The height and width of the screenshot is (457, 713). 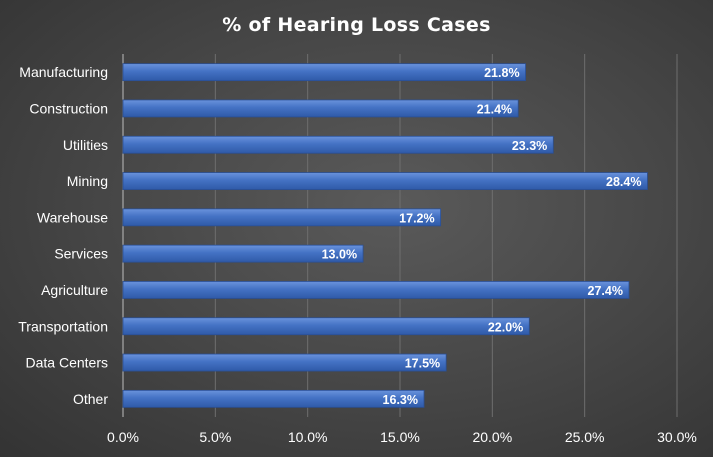 What do you see at coordinates (356, 25) in the screenshot?
I see `chart-title: % of Hearing Loss Cases` at bounding box center [356, 25].